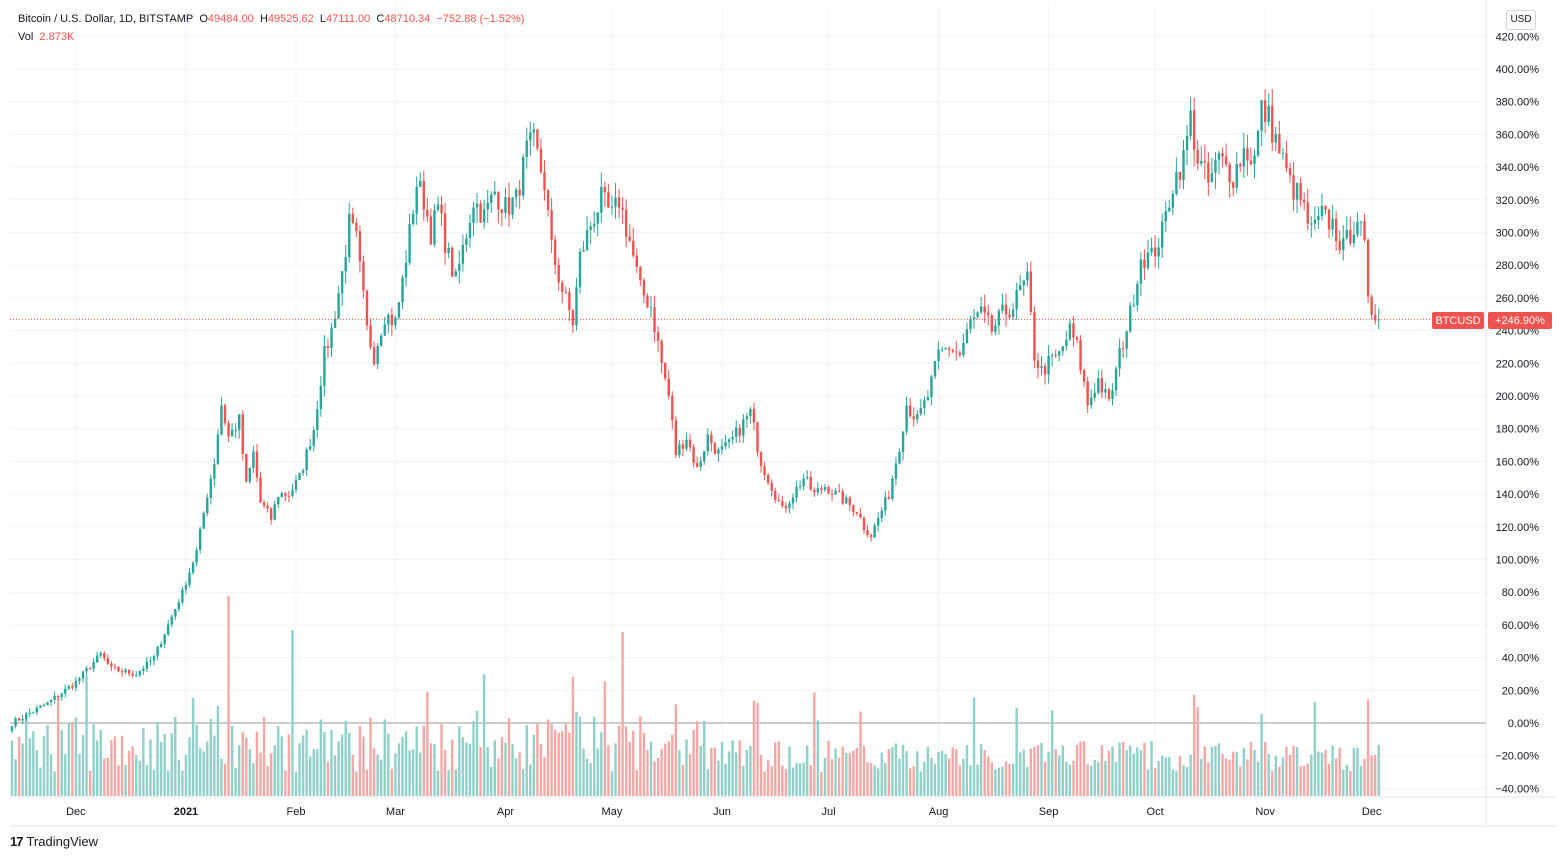 The width and height of the screenshot is (1566, 860). I want to click on time-axis: Dec 2021 Feb Mar Apr May Jun Jul Aug Sep Oct Nov Dec, so click(724, 812).